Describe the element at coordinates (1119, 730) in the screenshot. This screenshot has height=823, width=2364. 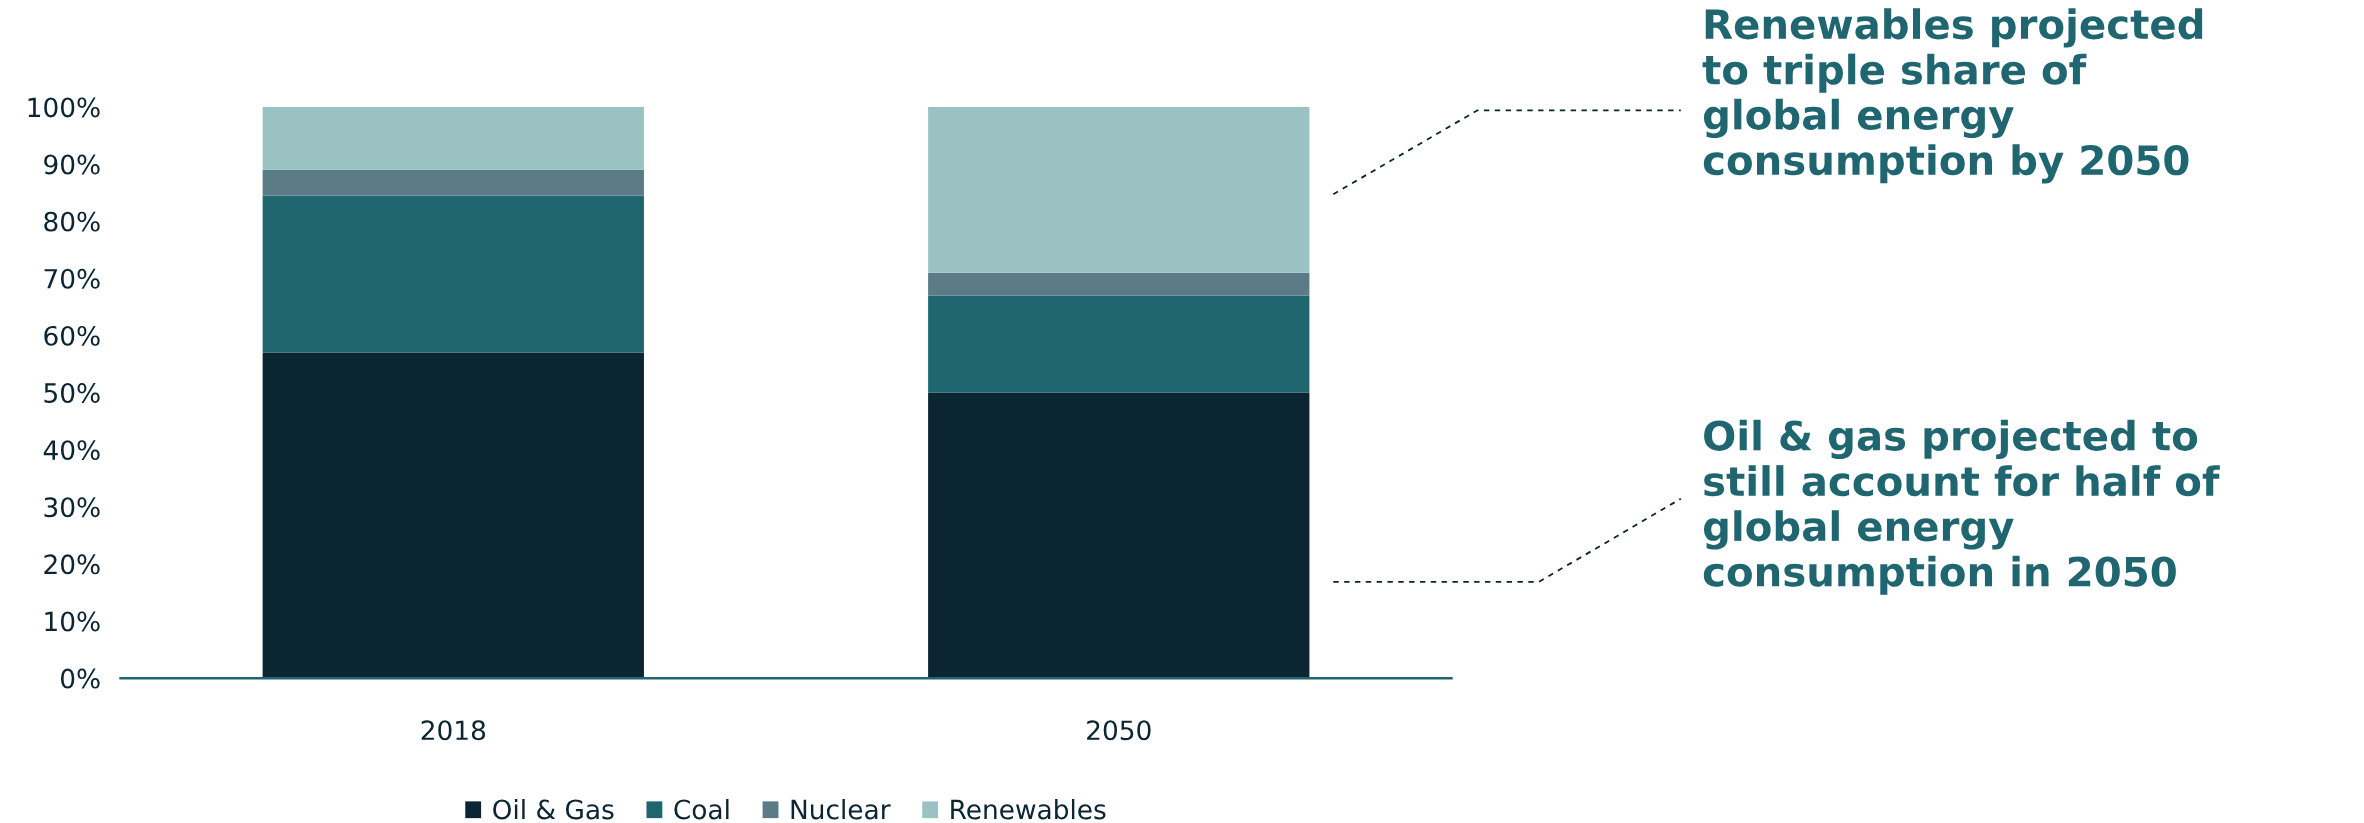
I see `x-tick-label: 2050` at that location.